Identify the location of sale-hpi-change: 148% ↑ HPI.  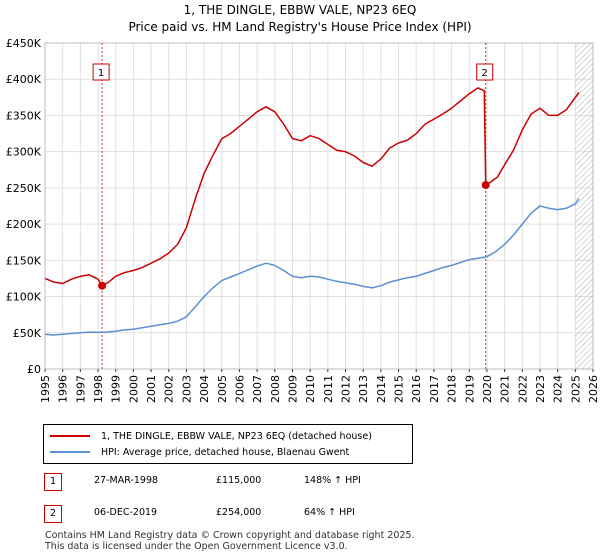
(332, 480).